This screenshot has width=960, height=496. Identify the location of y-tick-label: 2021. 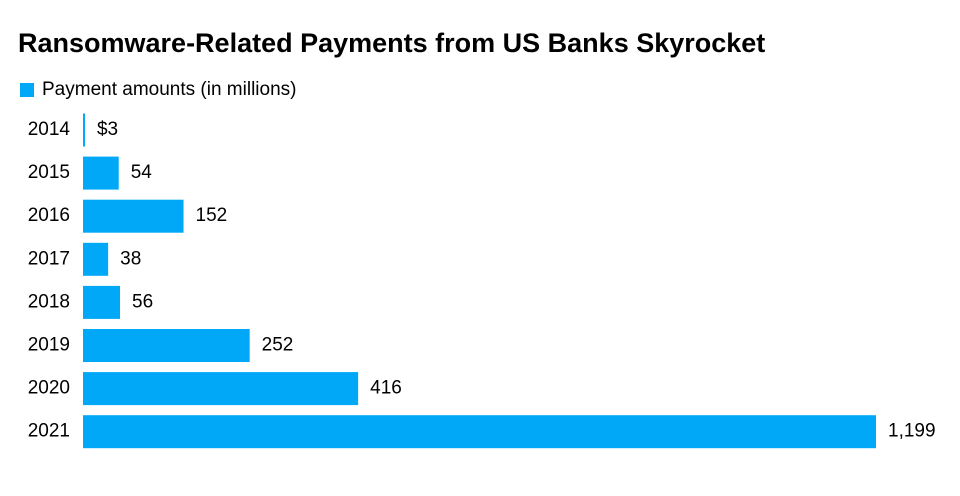
(49, 431).